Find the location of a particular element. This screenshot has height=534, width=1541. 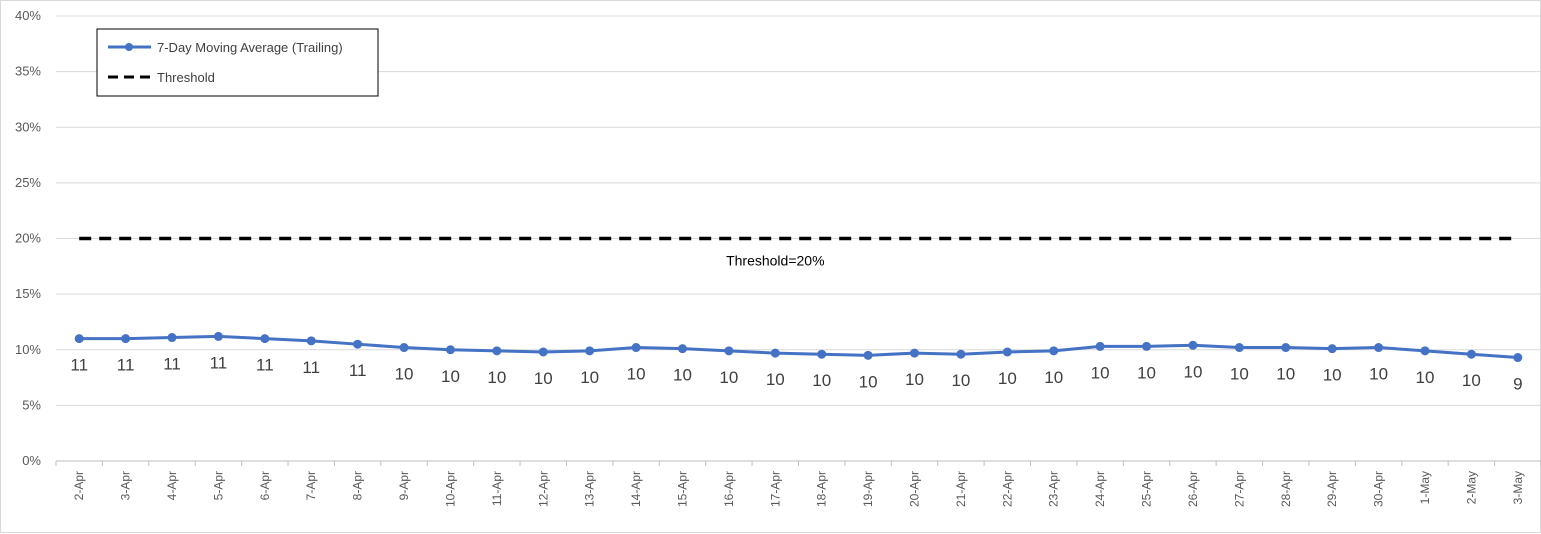

legend-label-threshold: Threshold is located at coordinates (186, 77).